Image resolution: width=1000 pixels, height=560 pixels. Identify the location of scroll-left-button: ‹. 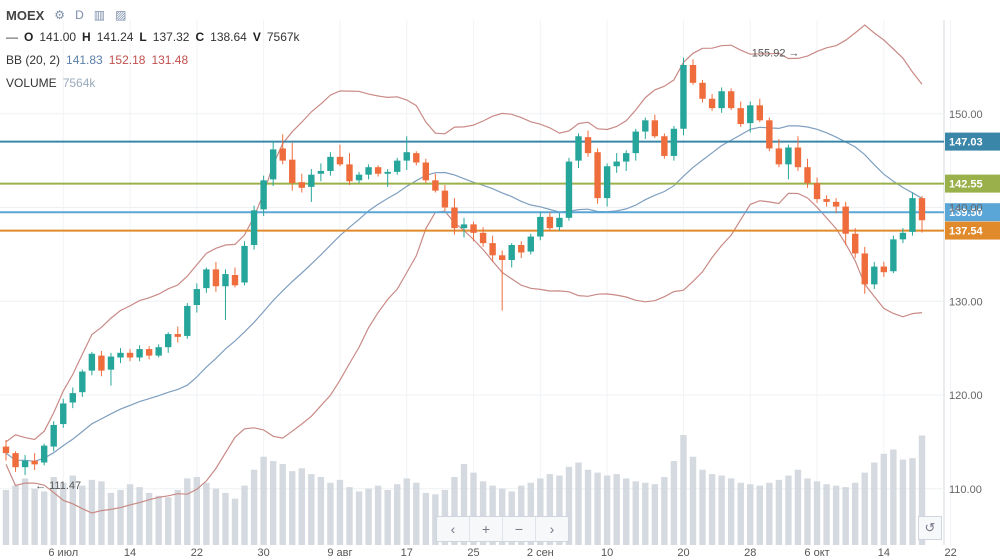
(453, 529).